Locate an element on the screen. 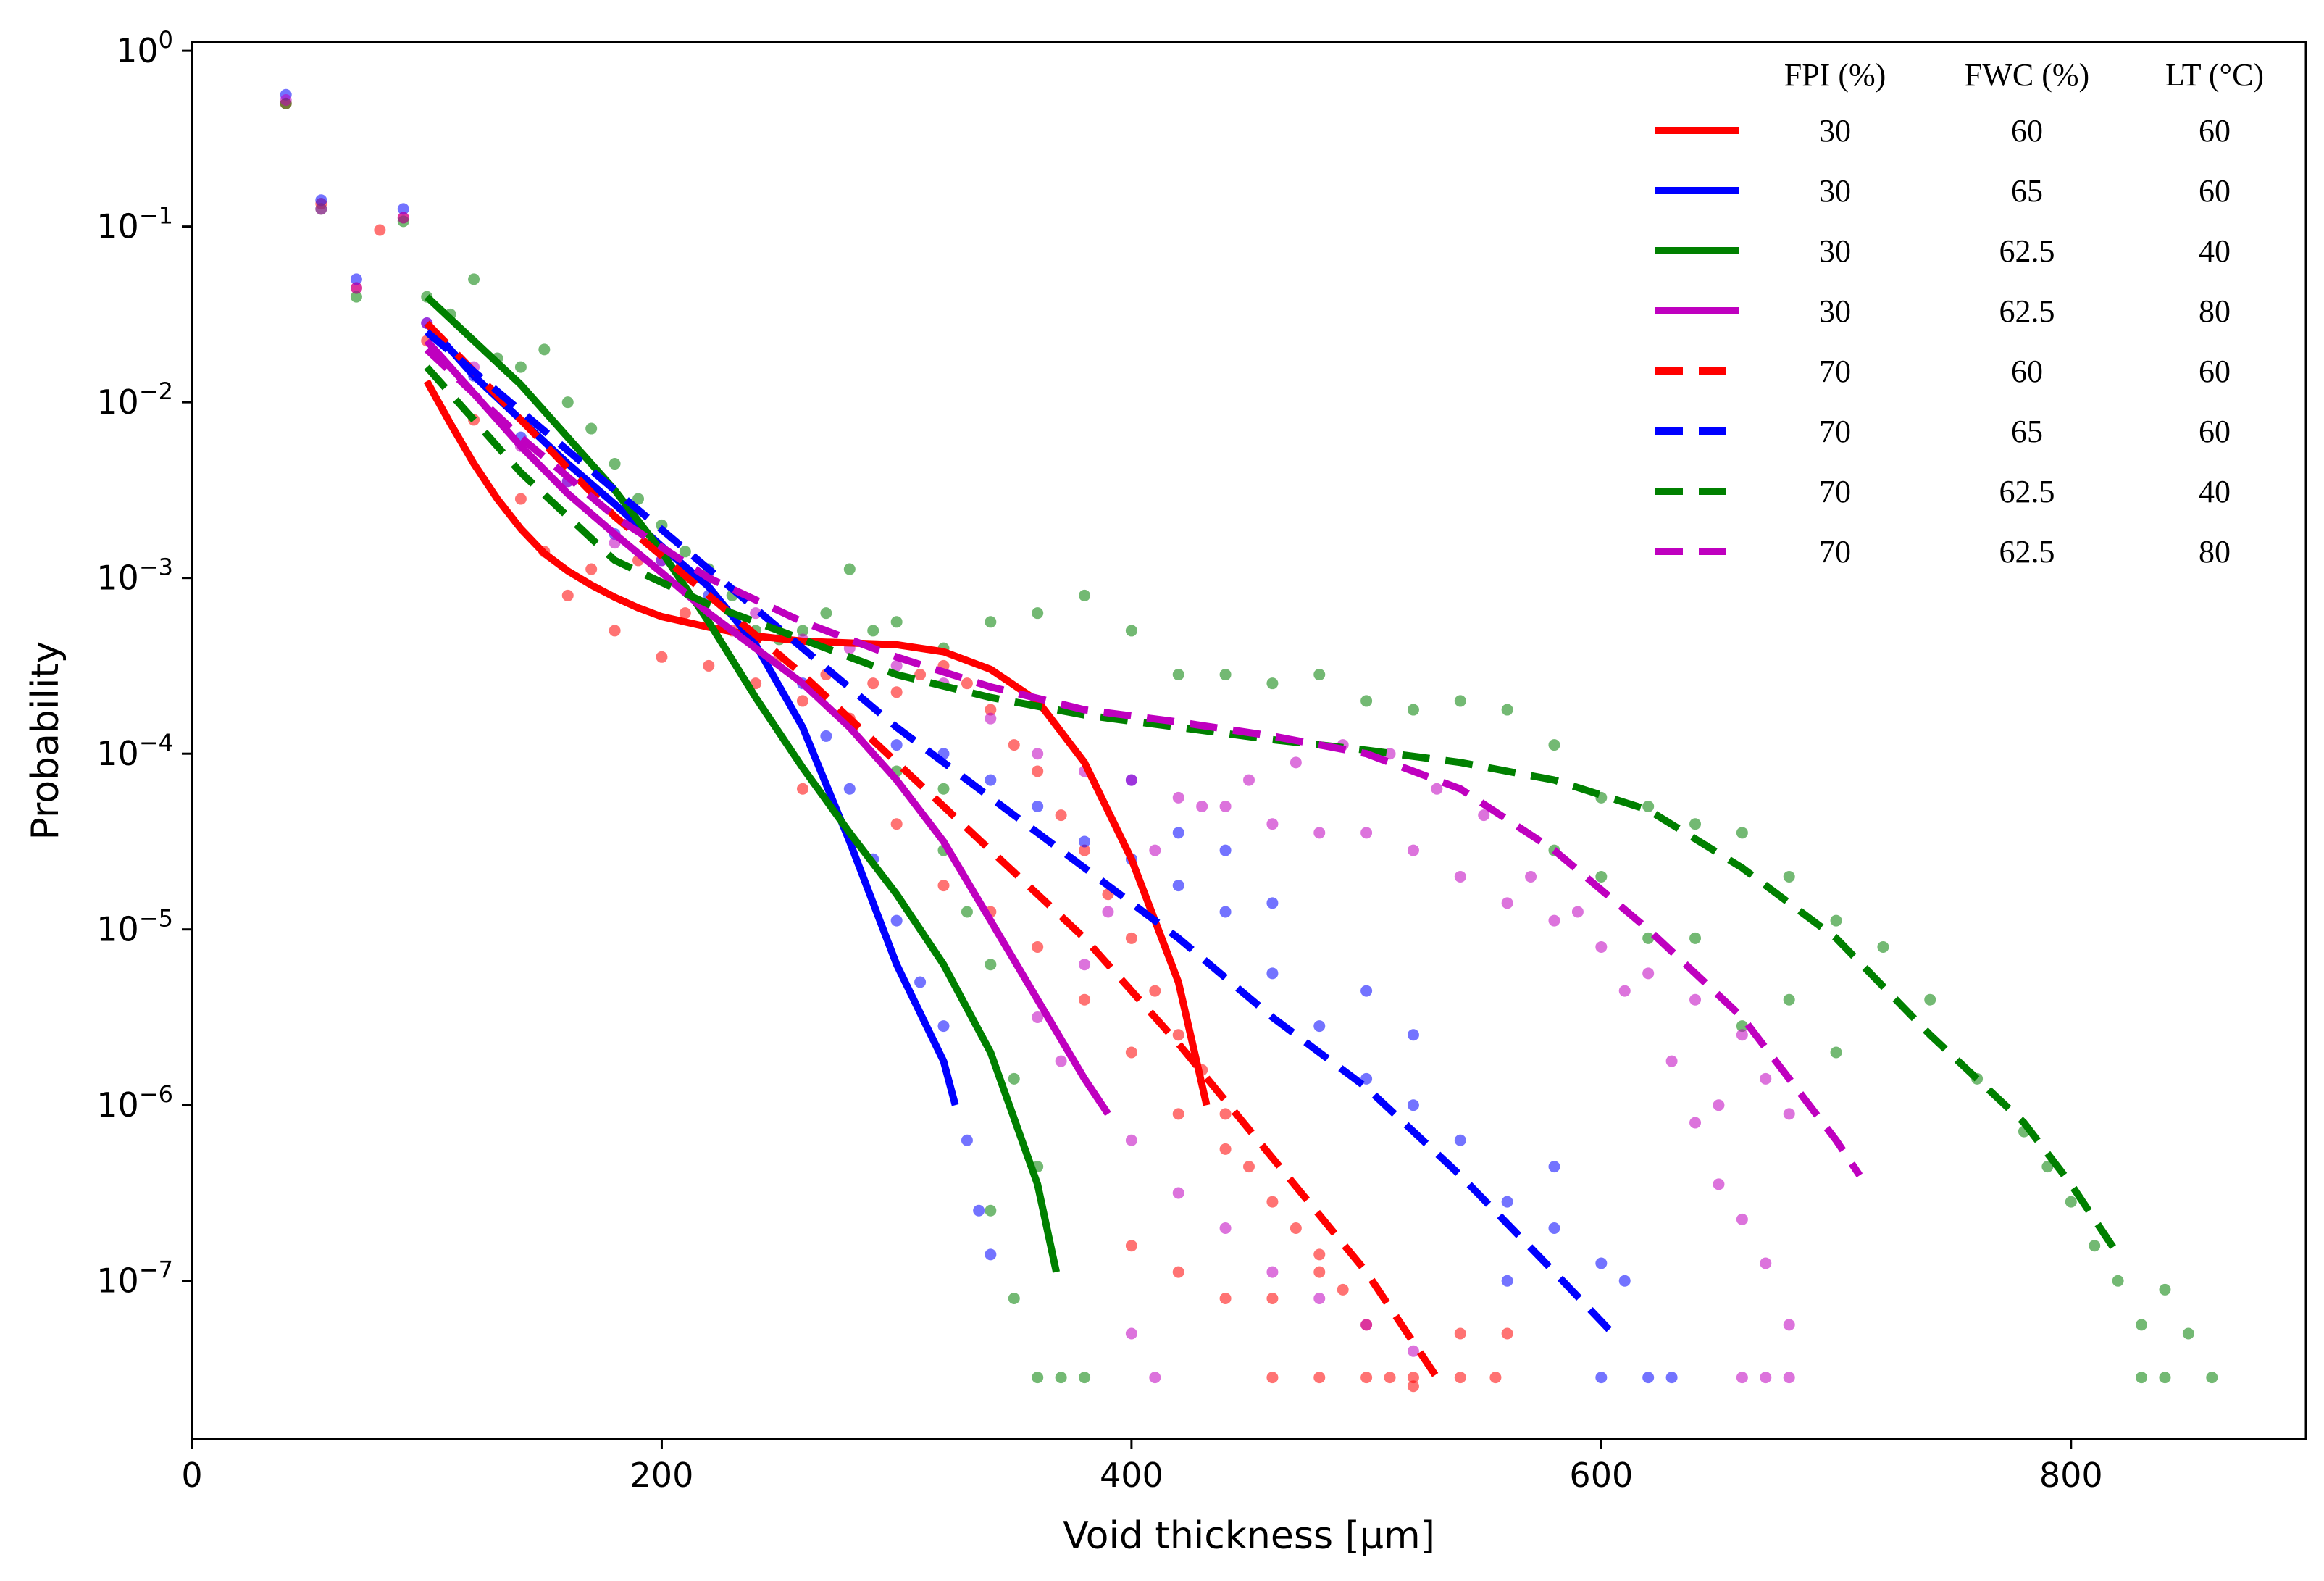 Image resolution: width=2324 pixels, height=1581 pixels. legend-cell-6-1: 62.5 is located at coordinates (2027, 491).